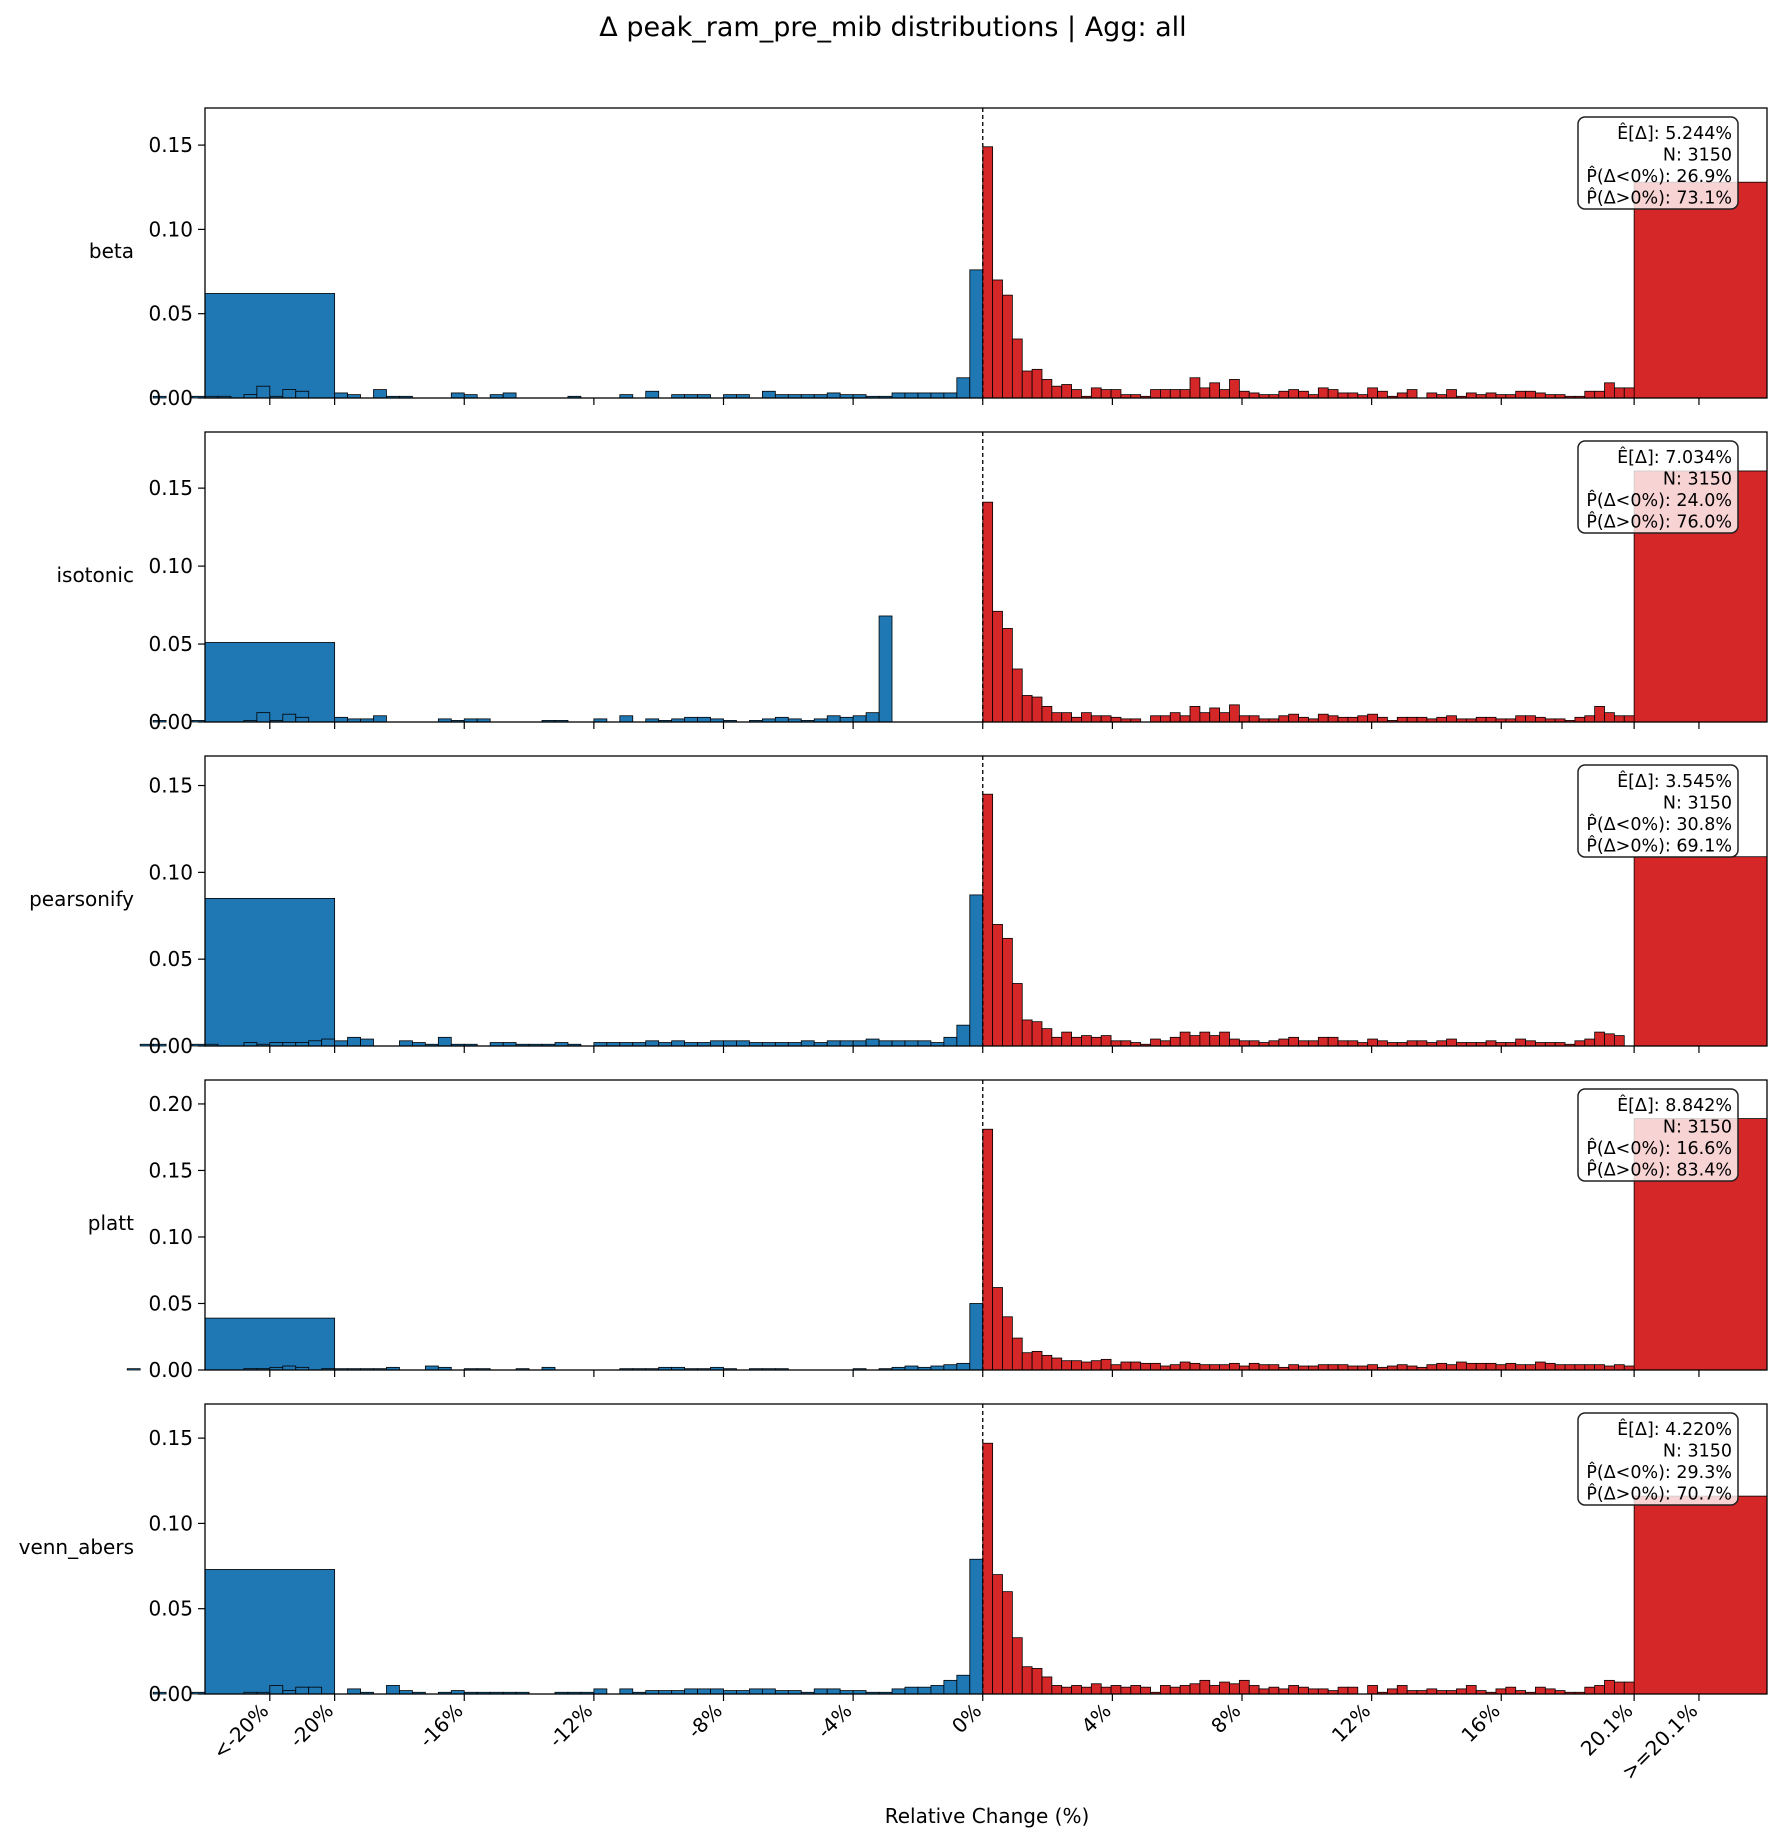  I want to click on panel-label: beta, so click(111, 251).